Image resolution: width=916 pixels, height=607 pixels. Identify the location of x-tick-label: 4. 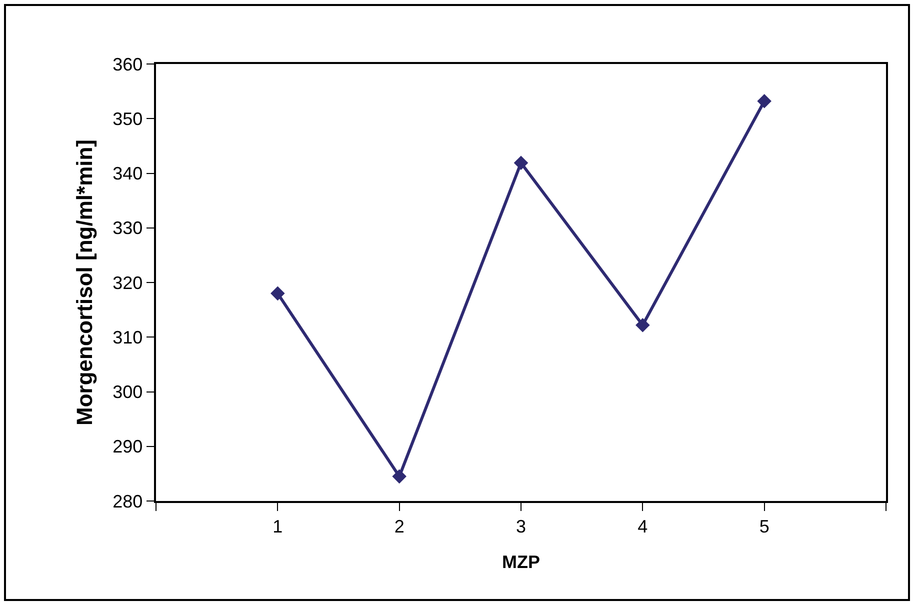
(643, 526).